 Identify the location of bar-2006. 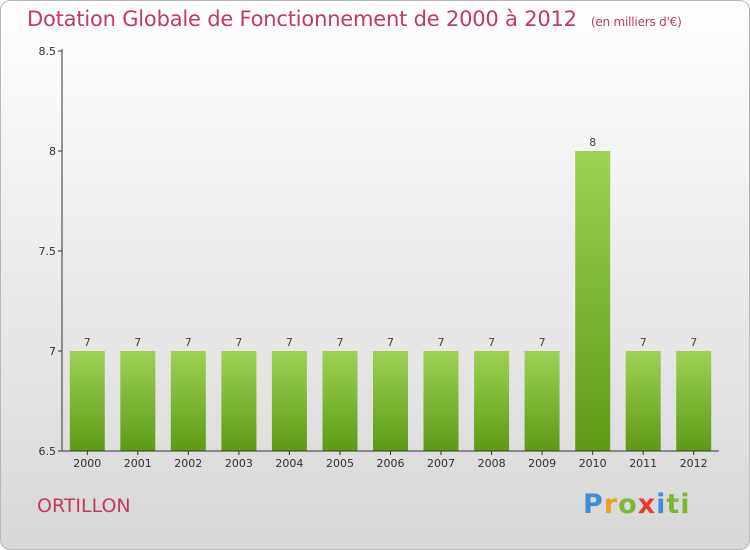
(390, 401).